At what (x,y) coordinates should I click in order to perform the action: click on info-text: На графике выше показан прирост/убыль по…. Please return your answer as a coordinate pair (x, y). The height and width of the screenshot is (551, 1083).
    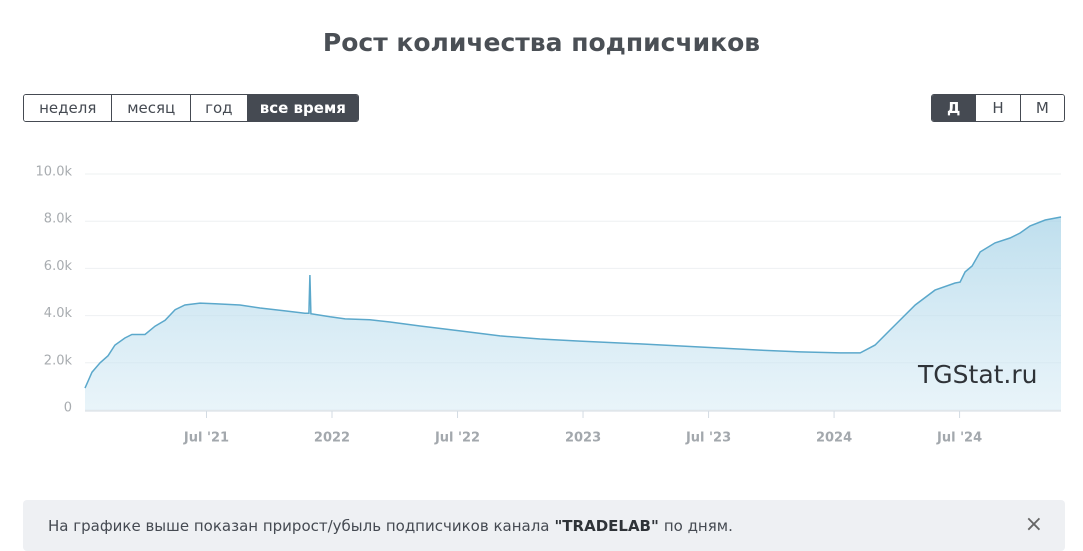
    Looking at the image, I should click on (299, 525).